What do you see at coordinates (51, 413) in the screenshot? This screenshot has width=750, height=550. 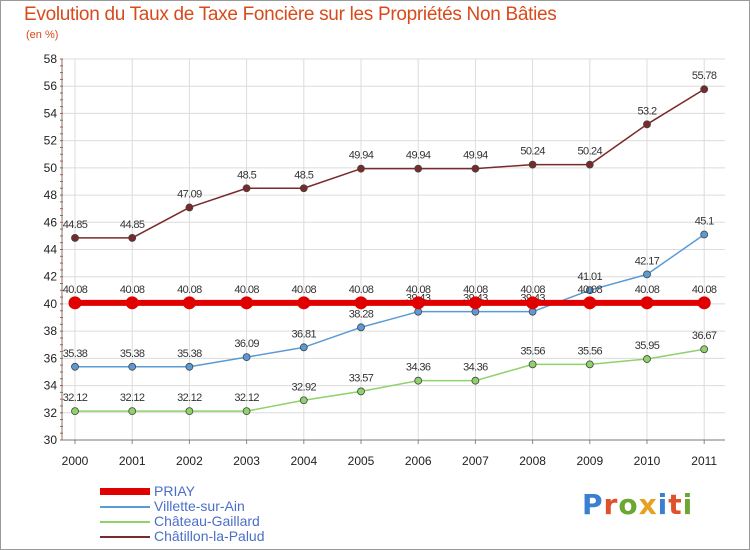 I see `y-tick-label: 32` at bounding box center [51, 413].